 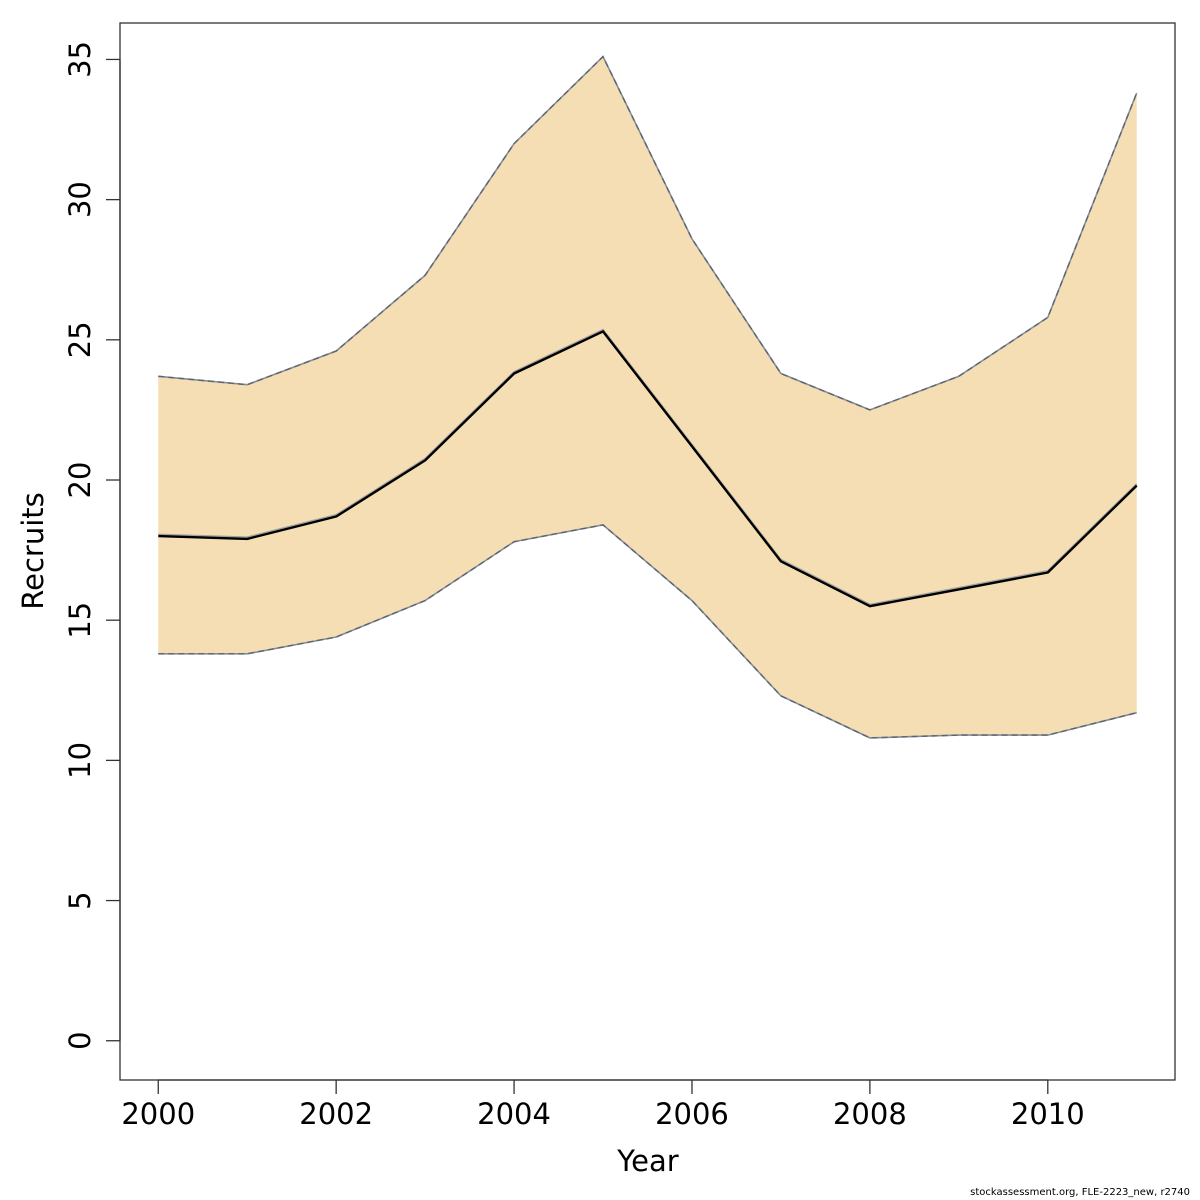 What do you see at coordinates (514, 1114) in the screenshot?
I see `x-tick-label-2004: 2004` at bounding box center [514, 1114].